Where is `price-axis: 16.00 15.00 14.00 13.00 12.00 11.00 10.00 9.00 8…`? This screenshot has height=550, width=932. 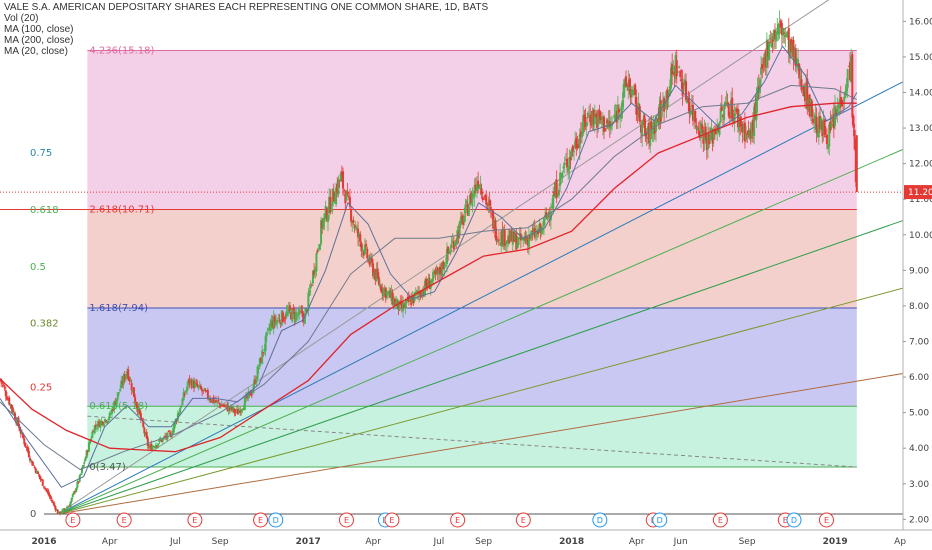
price-axis: 16.00 15.00 14.00 13.00 12.00 11.00 10.00 9.00 8… is located at coordinates (917, 275).